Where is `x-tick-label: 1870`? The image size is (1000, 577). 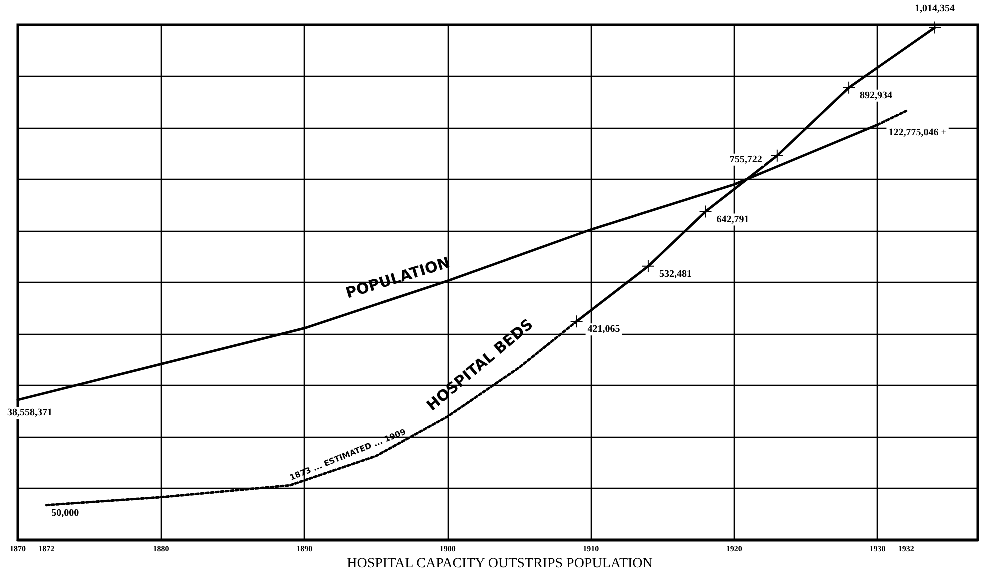 x-tick-label: 1870 is located at coordinates (18, 549).